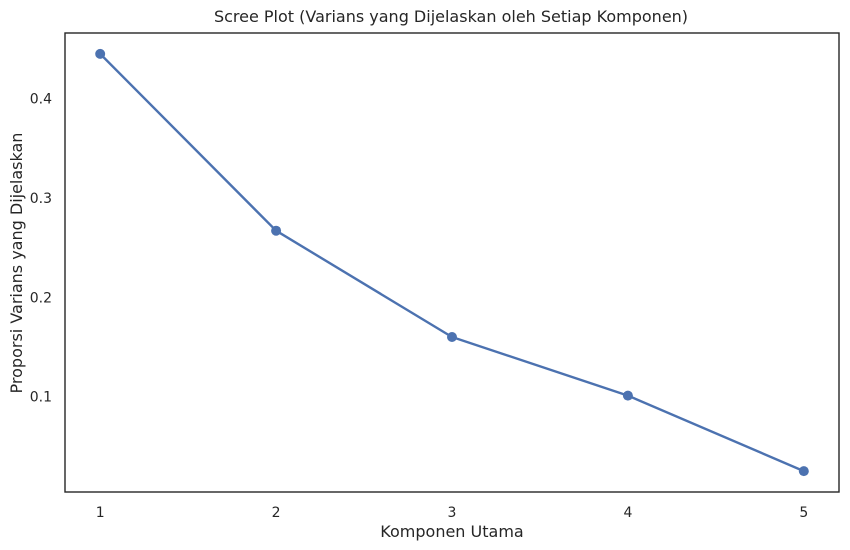 Image resolution: width=850 pixels, height=550 pixels. Describe the element at coordinates (41, 298) in the screenshot. I see `y-tick-label: 0.2` at that location.